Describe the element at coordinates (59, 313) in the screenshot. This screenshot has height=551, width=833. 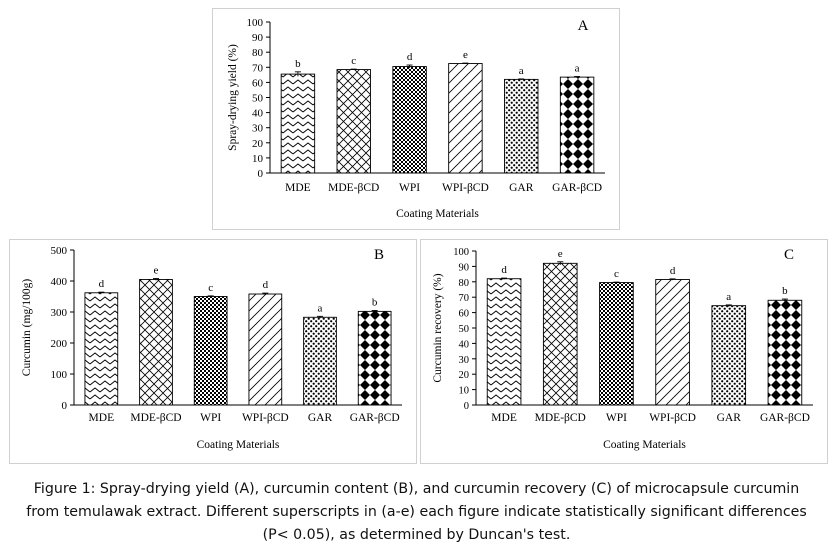
I see `y-tick-label: 300` at that location.